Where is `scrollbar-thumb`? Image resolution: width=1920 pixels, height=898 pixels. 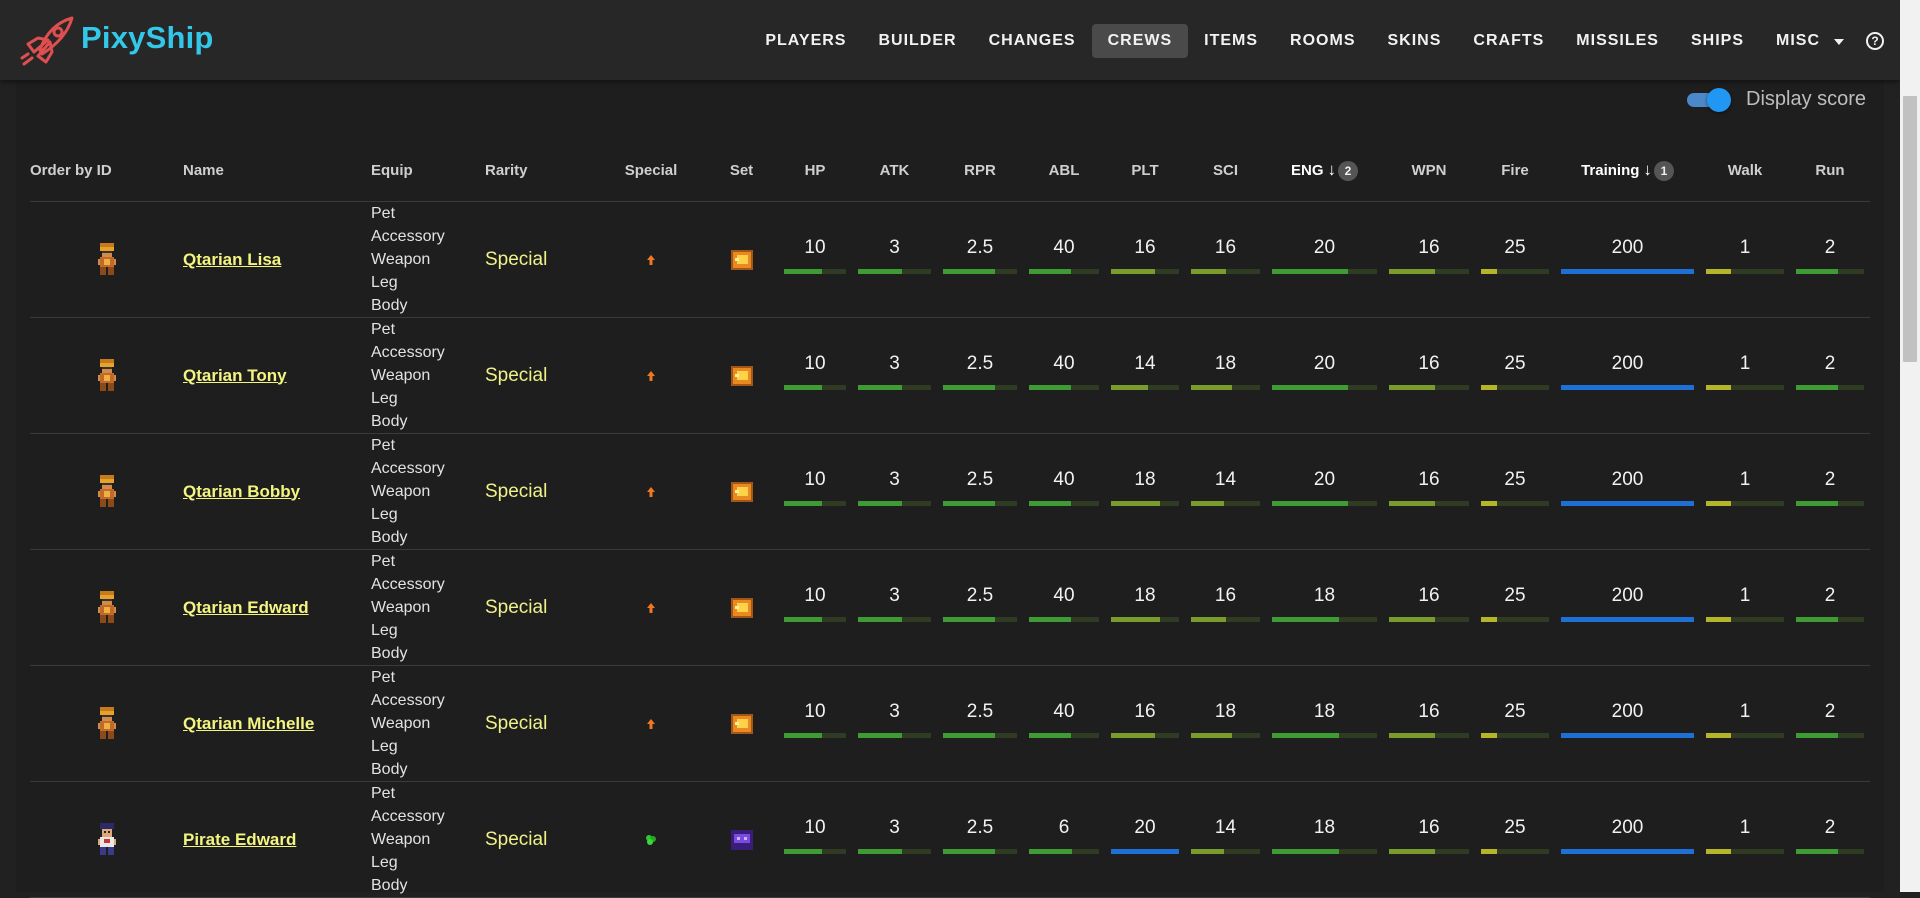 scrollbar-thumb is located at coordinates (1910, 229).